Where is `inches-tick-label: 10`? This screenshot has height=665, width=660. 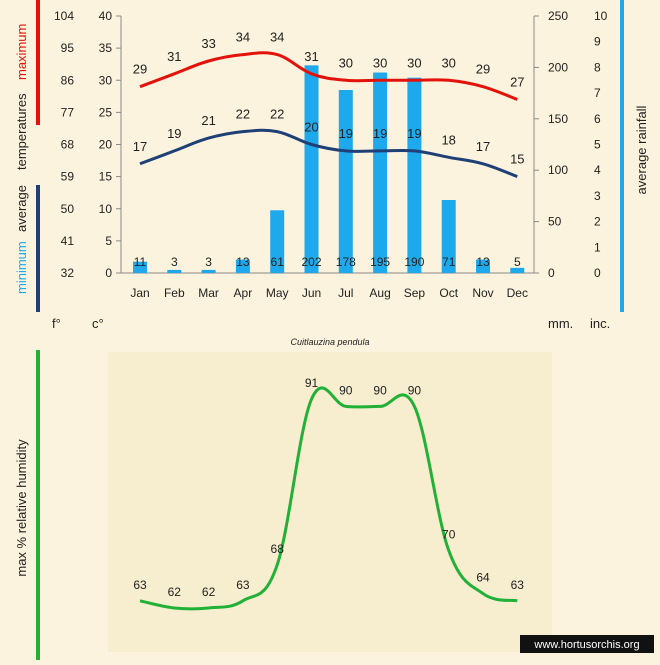
inches-tick-label: 10 is located at coordinates (601, 16).